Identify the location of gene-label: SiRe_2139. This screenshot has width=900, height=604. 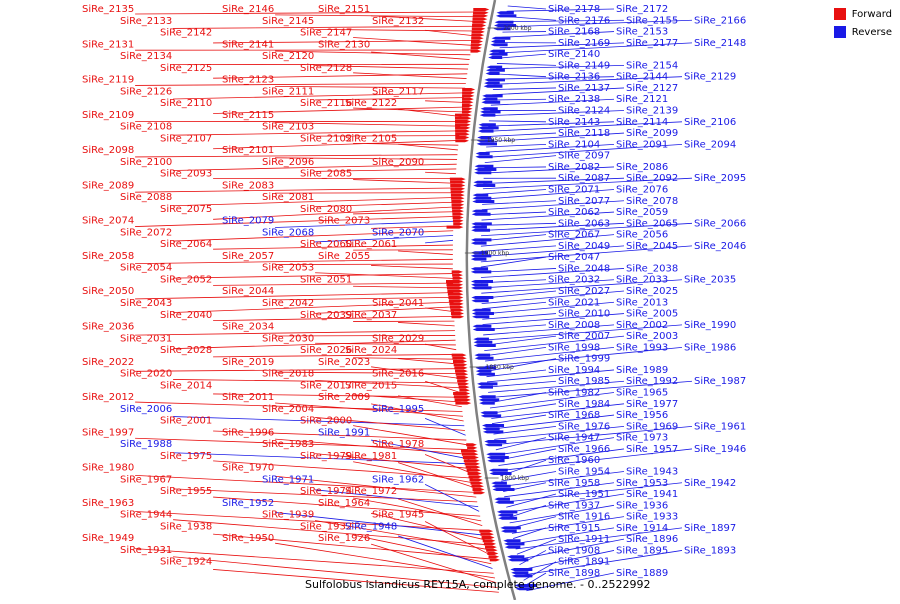
(652, 111).